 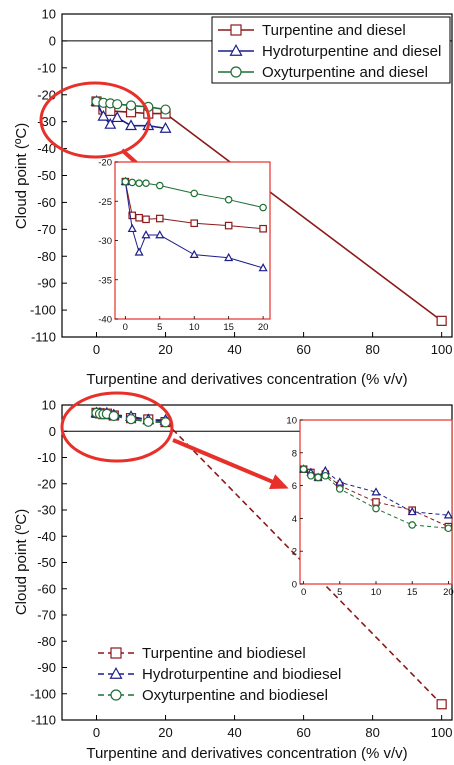 What do you see at coordinates (43, 310) in the screenshot?
I see `y-tick-label: -100` at bounding box center [43, 310].